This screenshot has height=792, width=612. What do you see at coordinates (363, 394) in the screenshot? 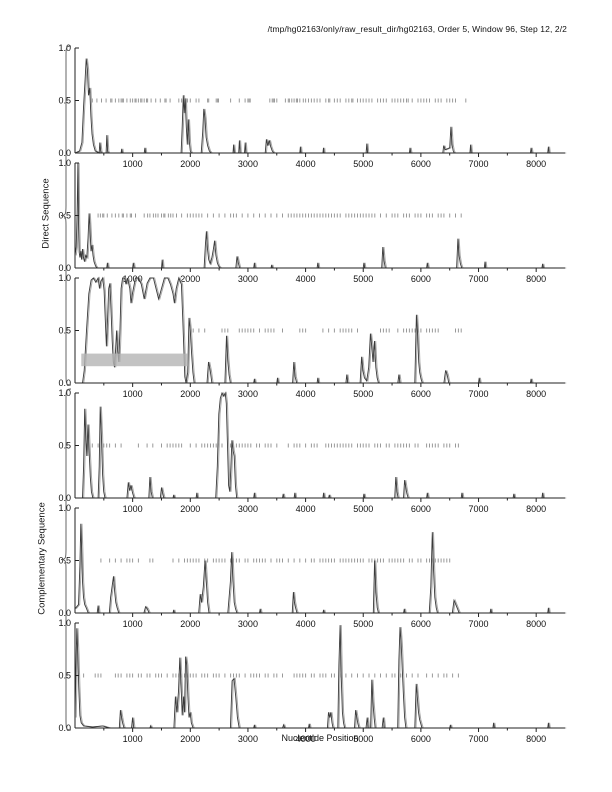
I see `x-tick-label: 5000` at bounding box center [363, 394].